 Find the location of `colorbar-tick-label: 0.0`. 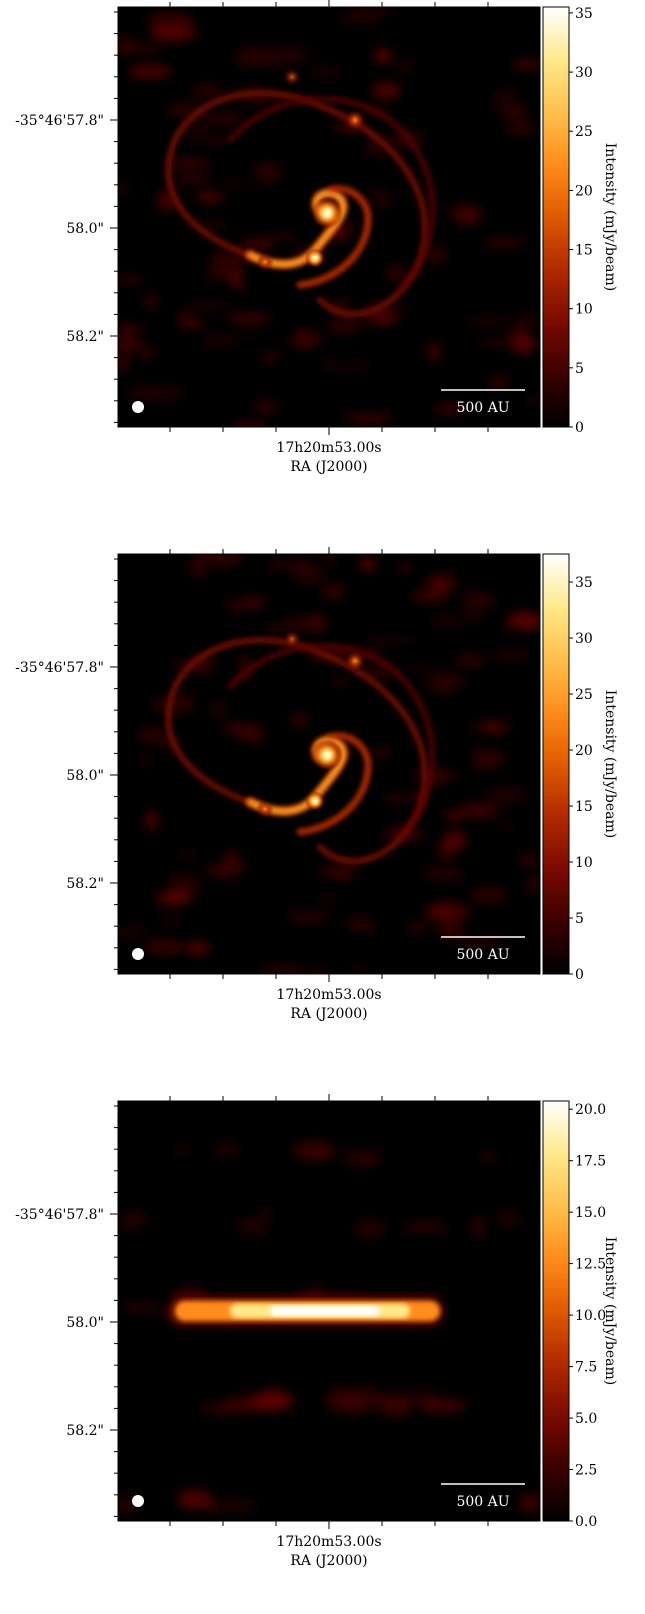

colorbar-tick-label: 0.0 is located at coordinates (586, 1522).